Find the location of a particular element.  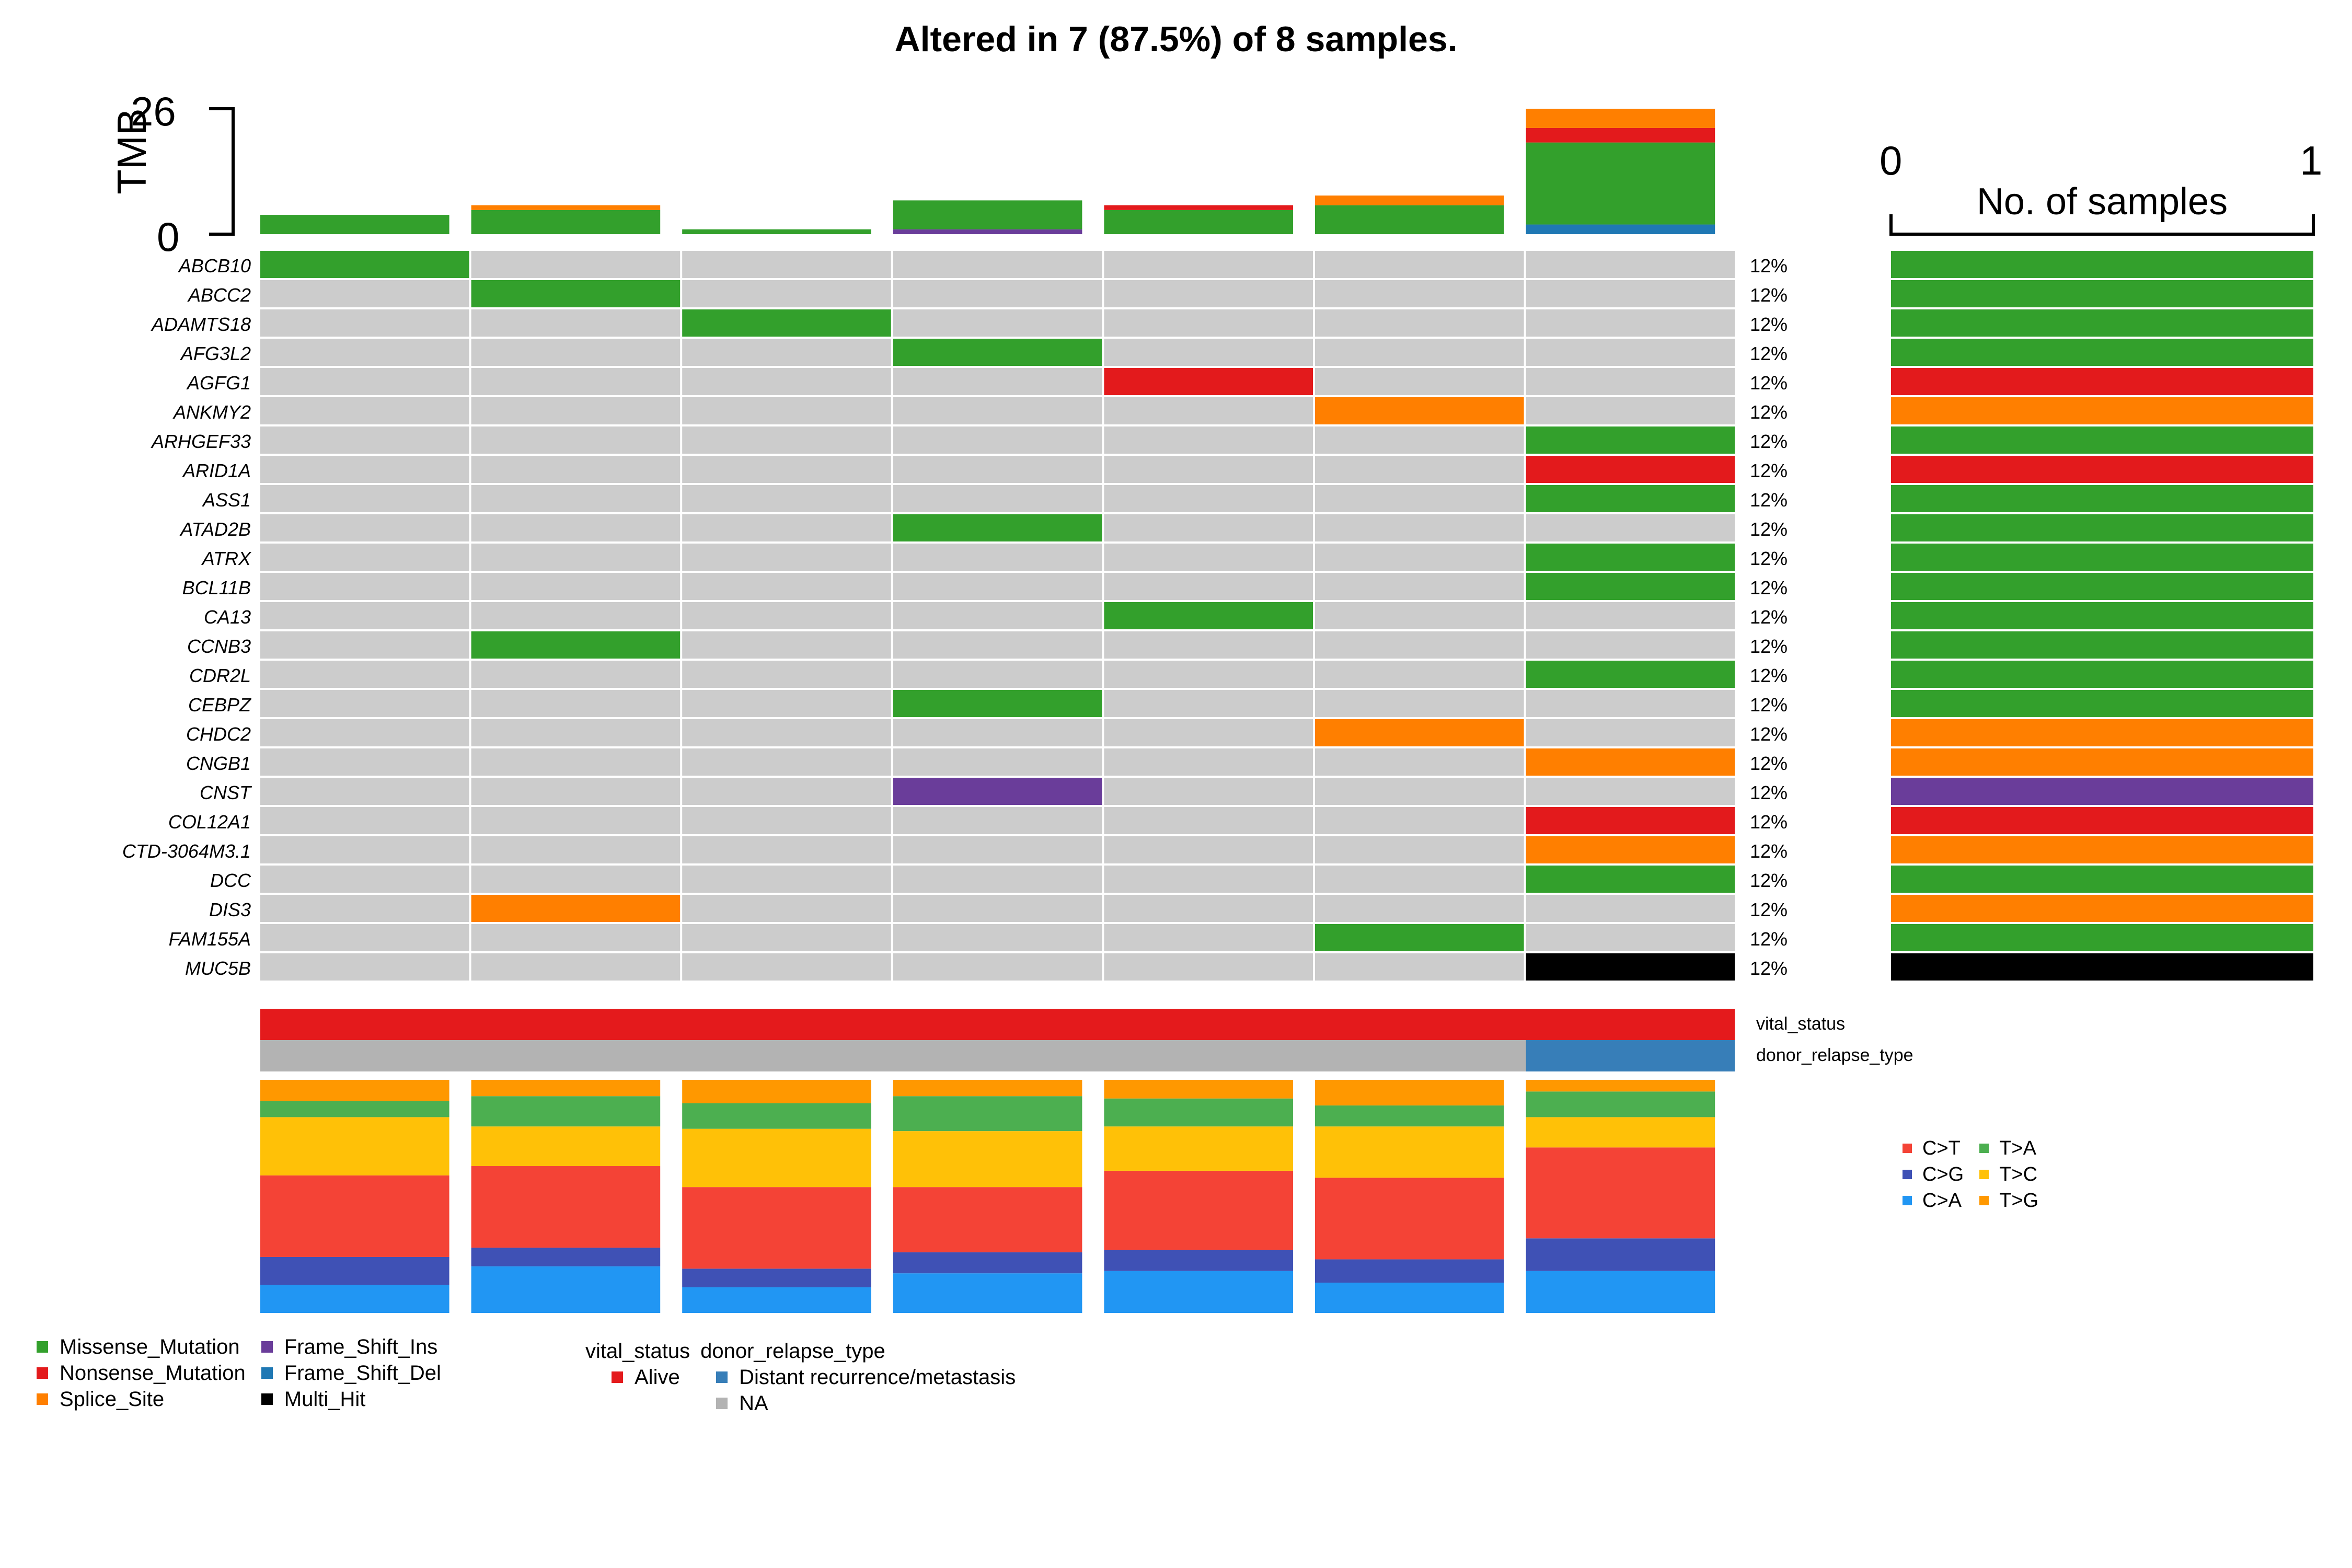

gene-label: CTD-3064M3.1 is located at coordinates (186, 851).